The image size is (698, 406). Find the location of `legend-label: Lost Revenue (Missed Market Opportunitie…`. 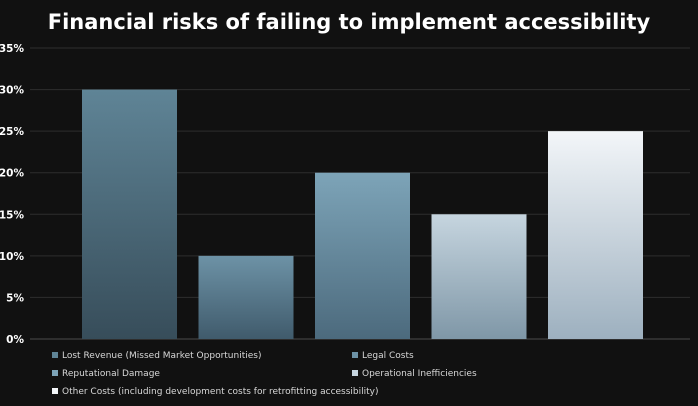

legend-label: Lost Revenue (Missed Market Opportunitie… is located at coordinates (161, 356).